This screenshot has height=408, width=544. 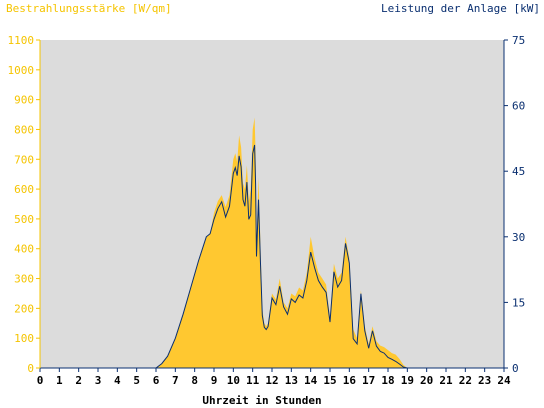 What do you see at coordinates (446, 380) in the screenshot?
I see `x-tick-label: 21` at bounding box center [446, 380].